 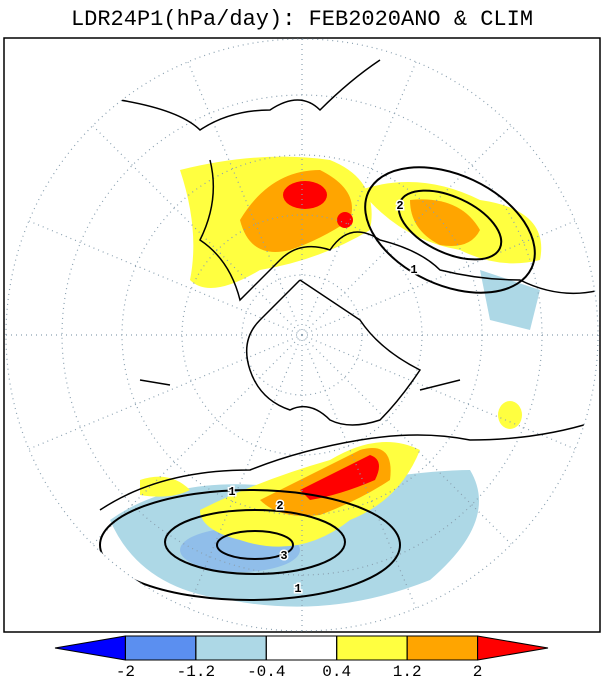 What do you see at coordinates (478, 671) in the screenshot?
I see `colorbar-tick-label: 2` at bounding box center [478, 671].